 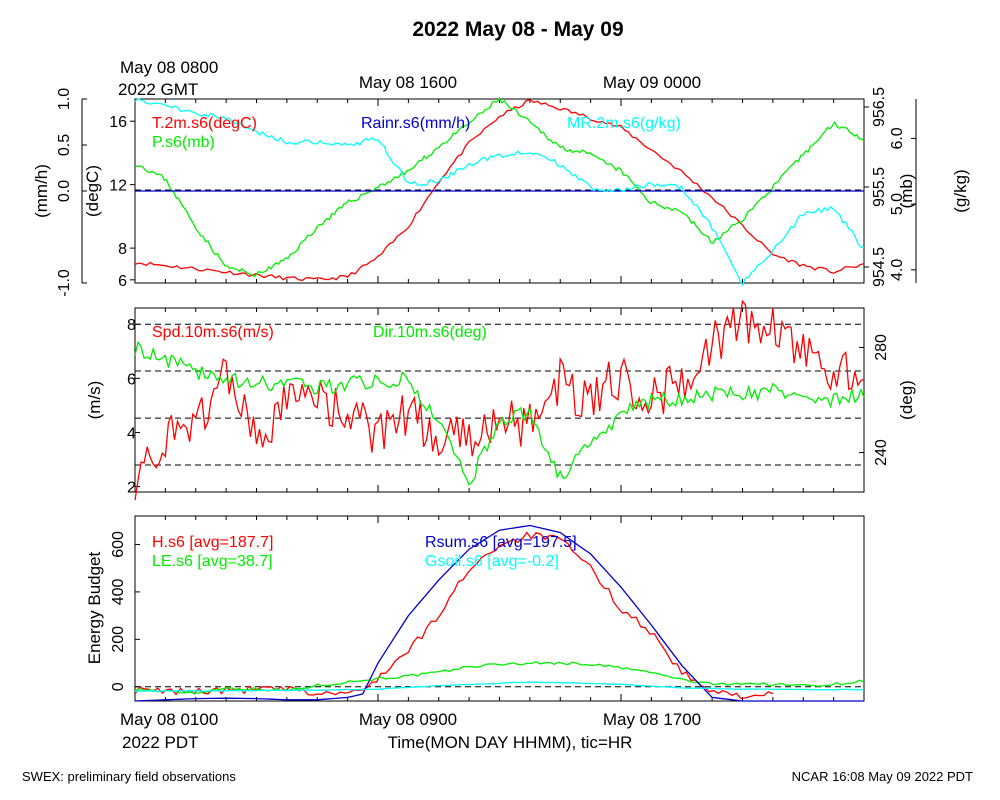 What do you see at coordinates (94, 607) in the screenshot?
I see `energy-axis-label: Energy Budget` at bounding box center [94, 607].